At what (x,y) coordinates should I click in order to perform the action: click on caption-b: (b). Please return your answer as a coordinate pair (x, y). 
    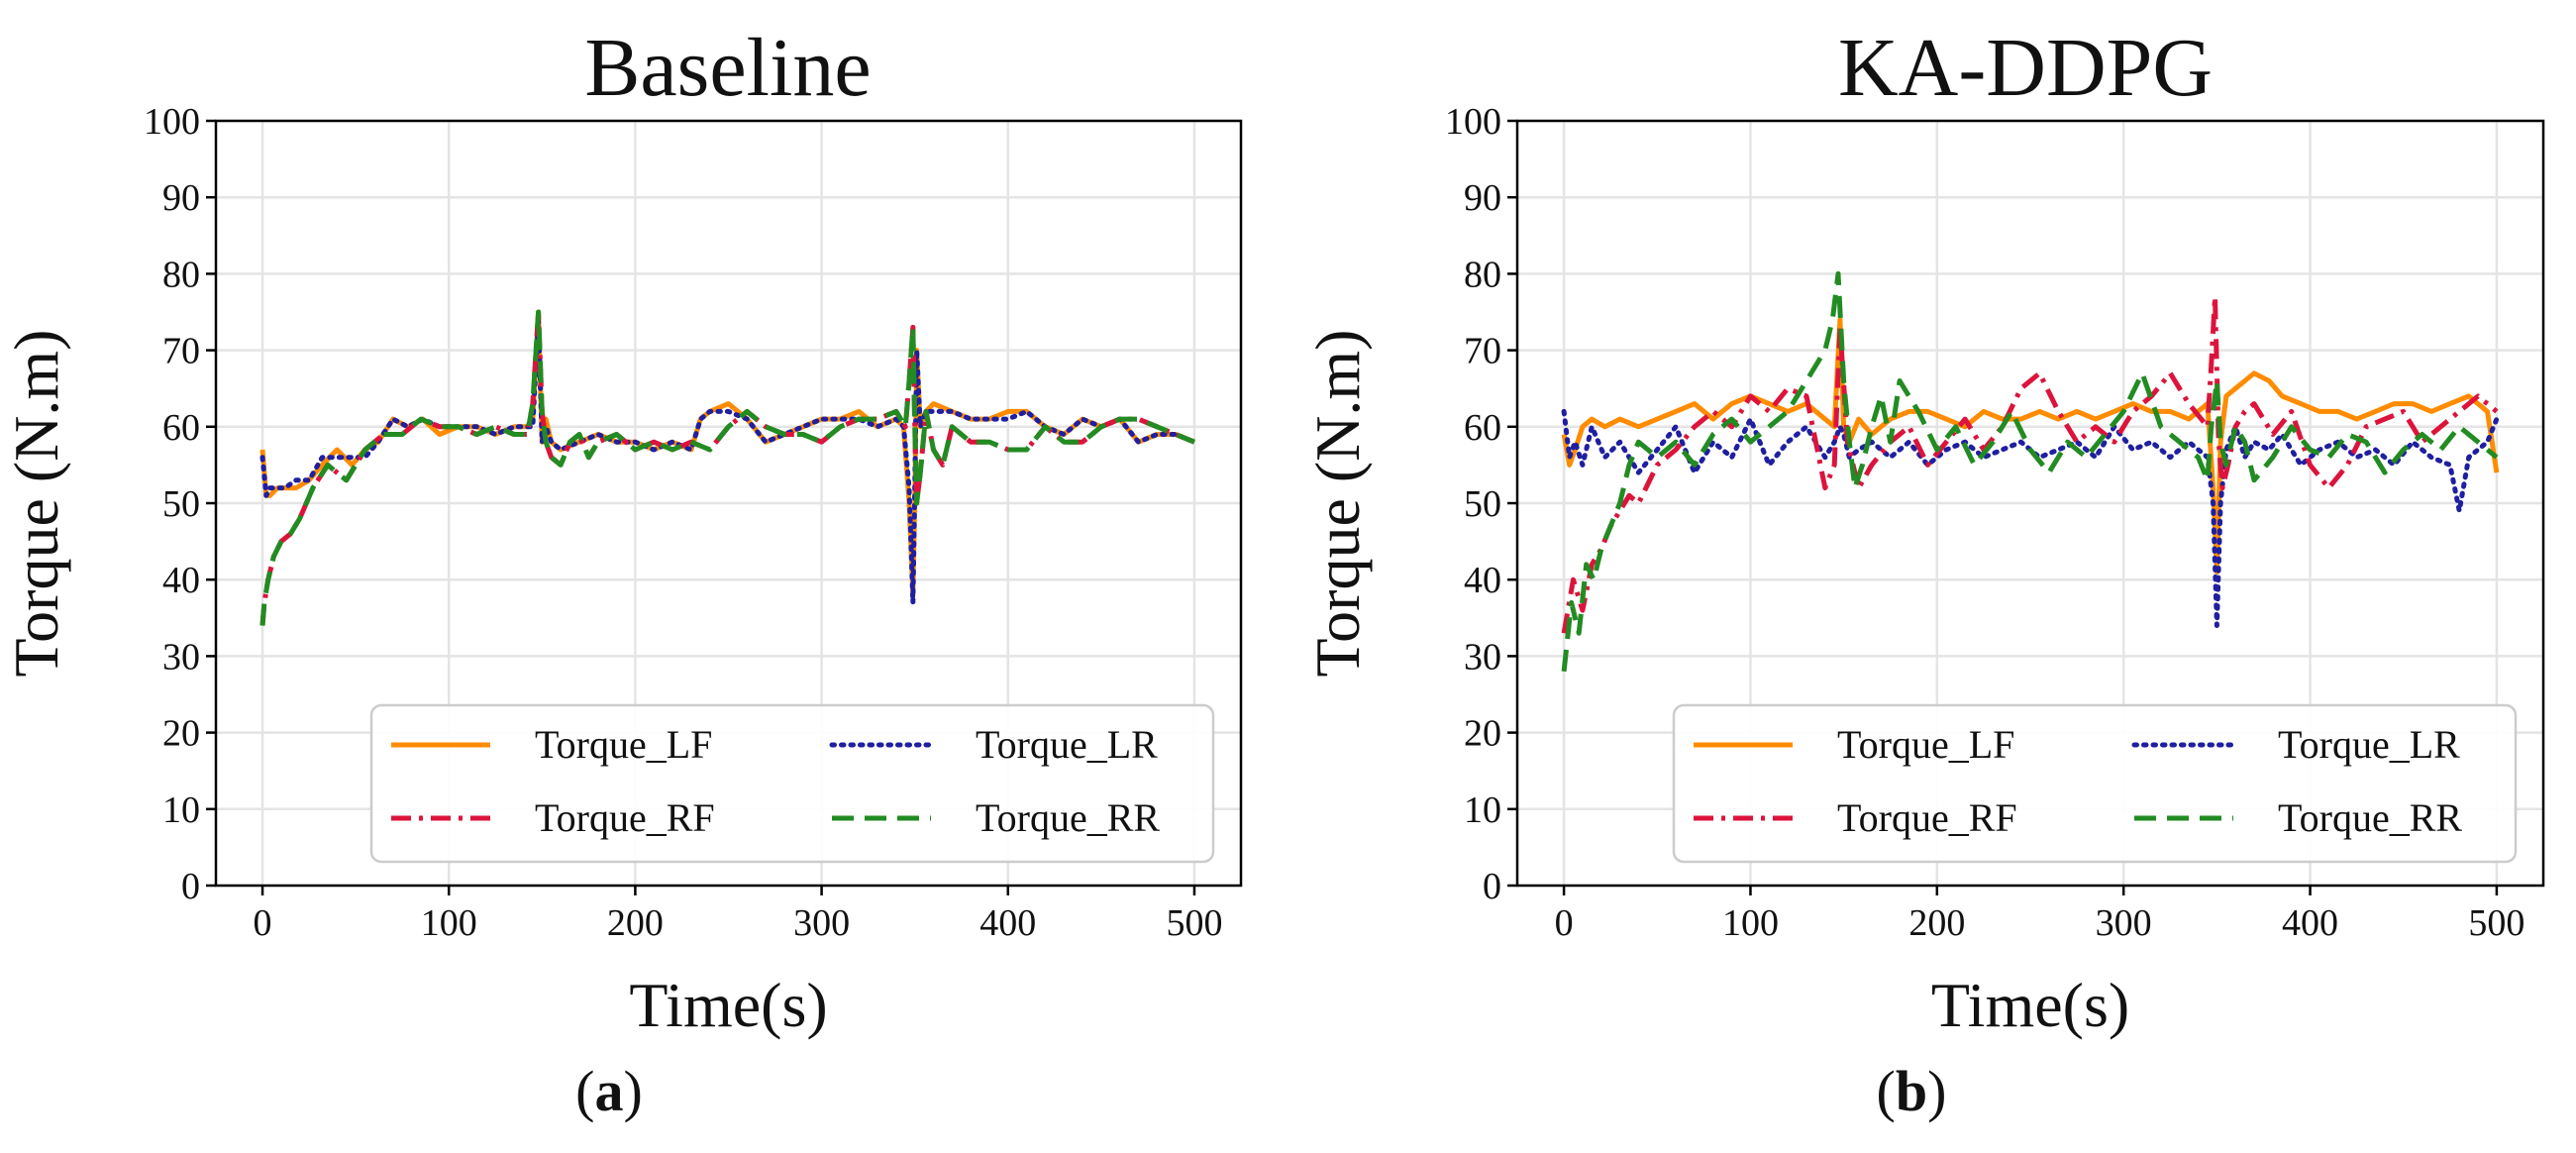
    Looking at the image, I should click on (1911, 1091).